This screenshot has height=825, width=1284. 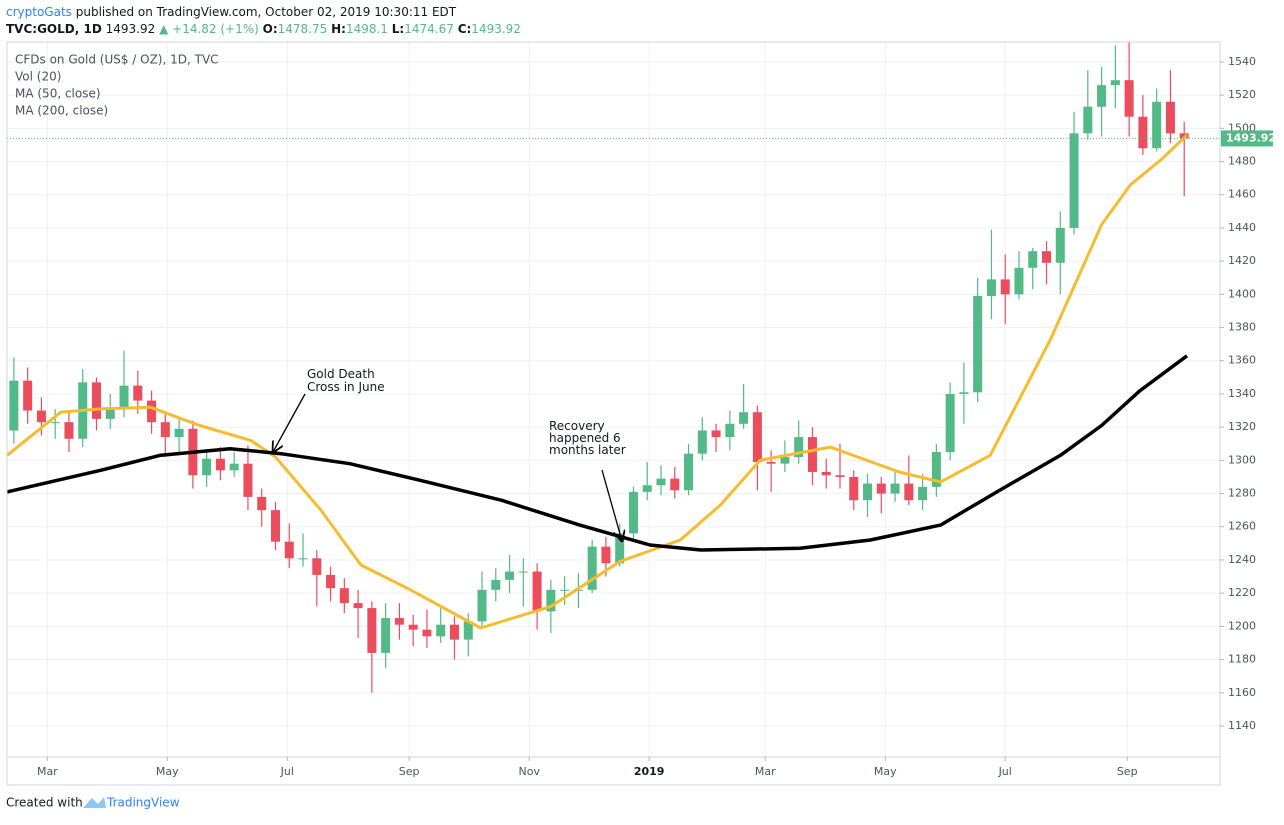 What do you see at coordinates (143, 803) in the screenshot?
I see `footer-brand: TradingView` at bounding box center [143, 803].